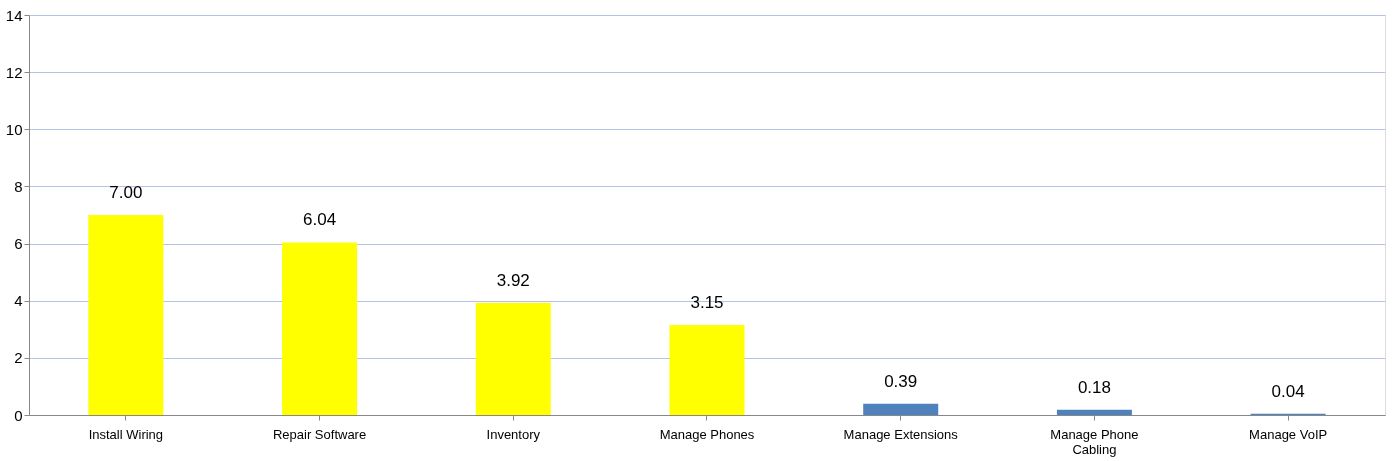  I want to click on y-tick-label: 2, so click(18, 358).